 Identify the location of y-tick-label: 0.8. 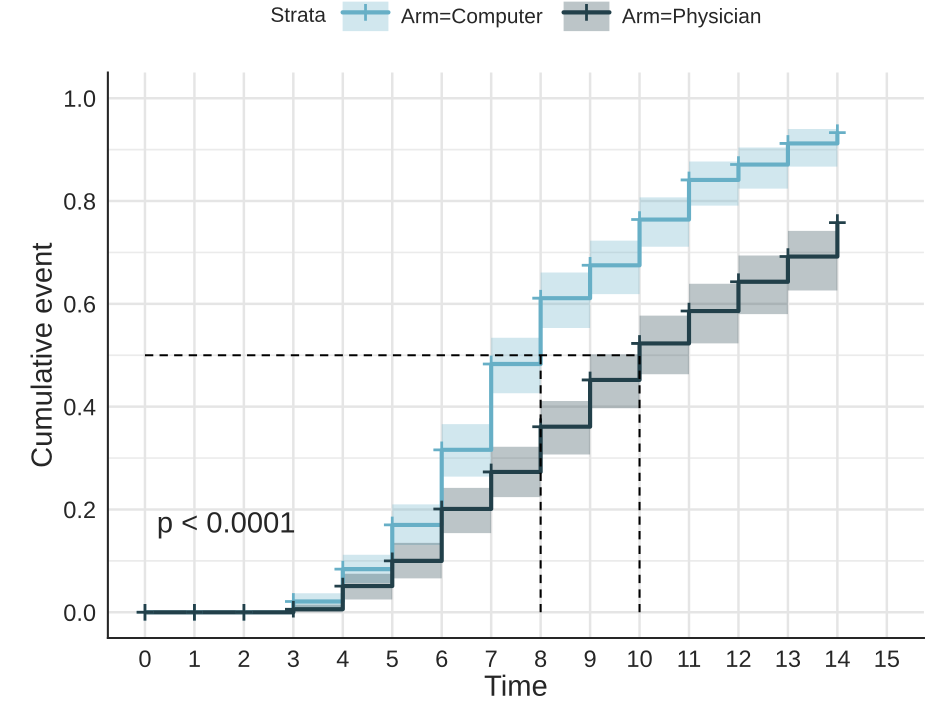
(80, 201).